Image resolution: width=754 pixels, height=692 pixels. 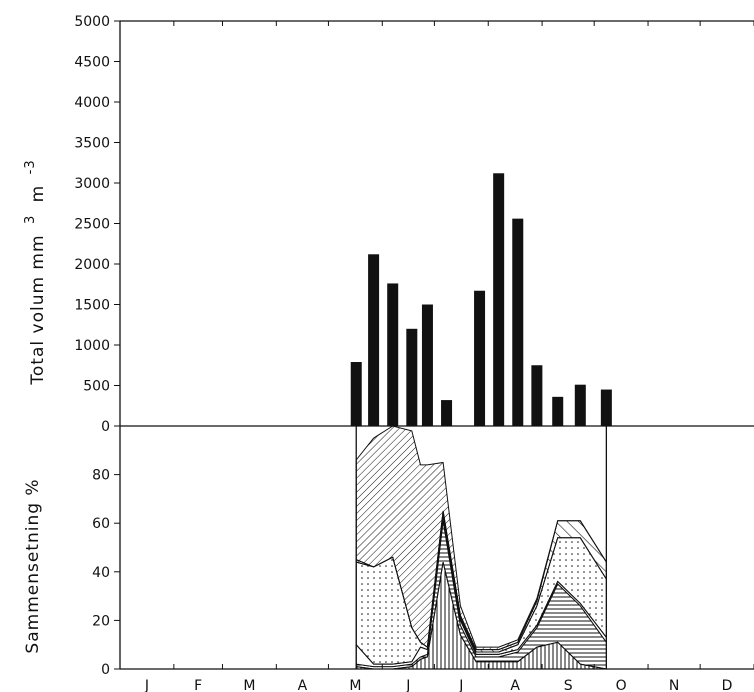 I want to click on top-y-tick-label: 1000, so click(x=92, y=346).